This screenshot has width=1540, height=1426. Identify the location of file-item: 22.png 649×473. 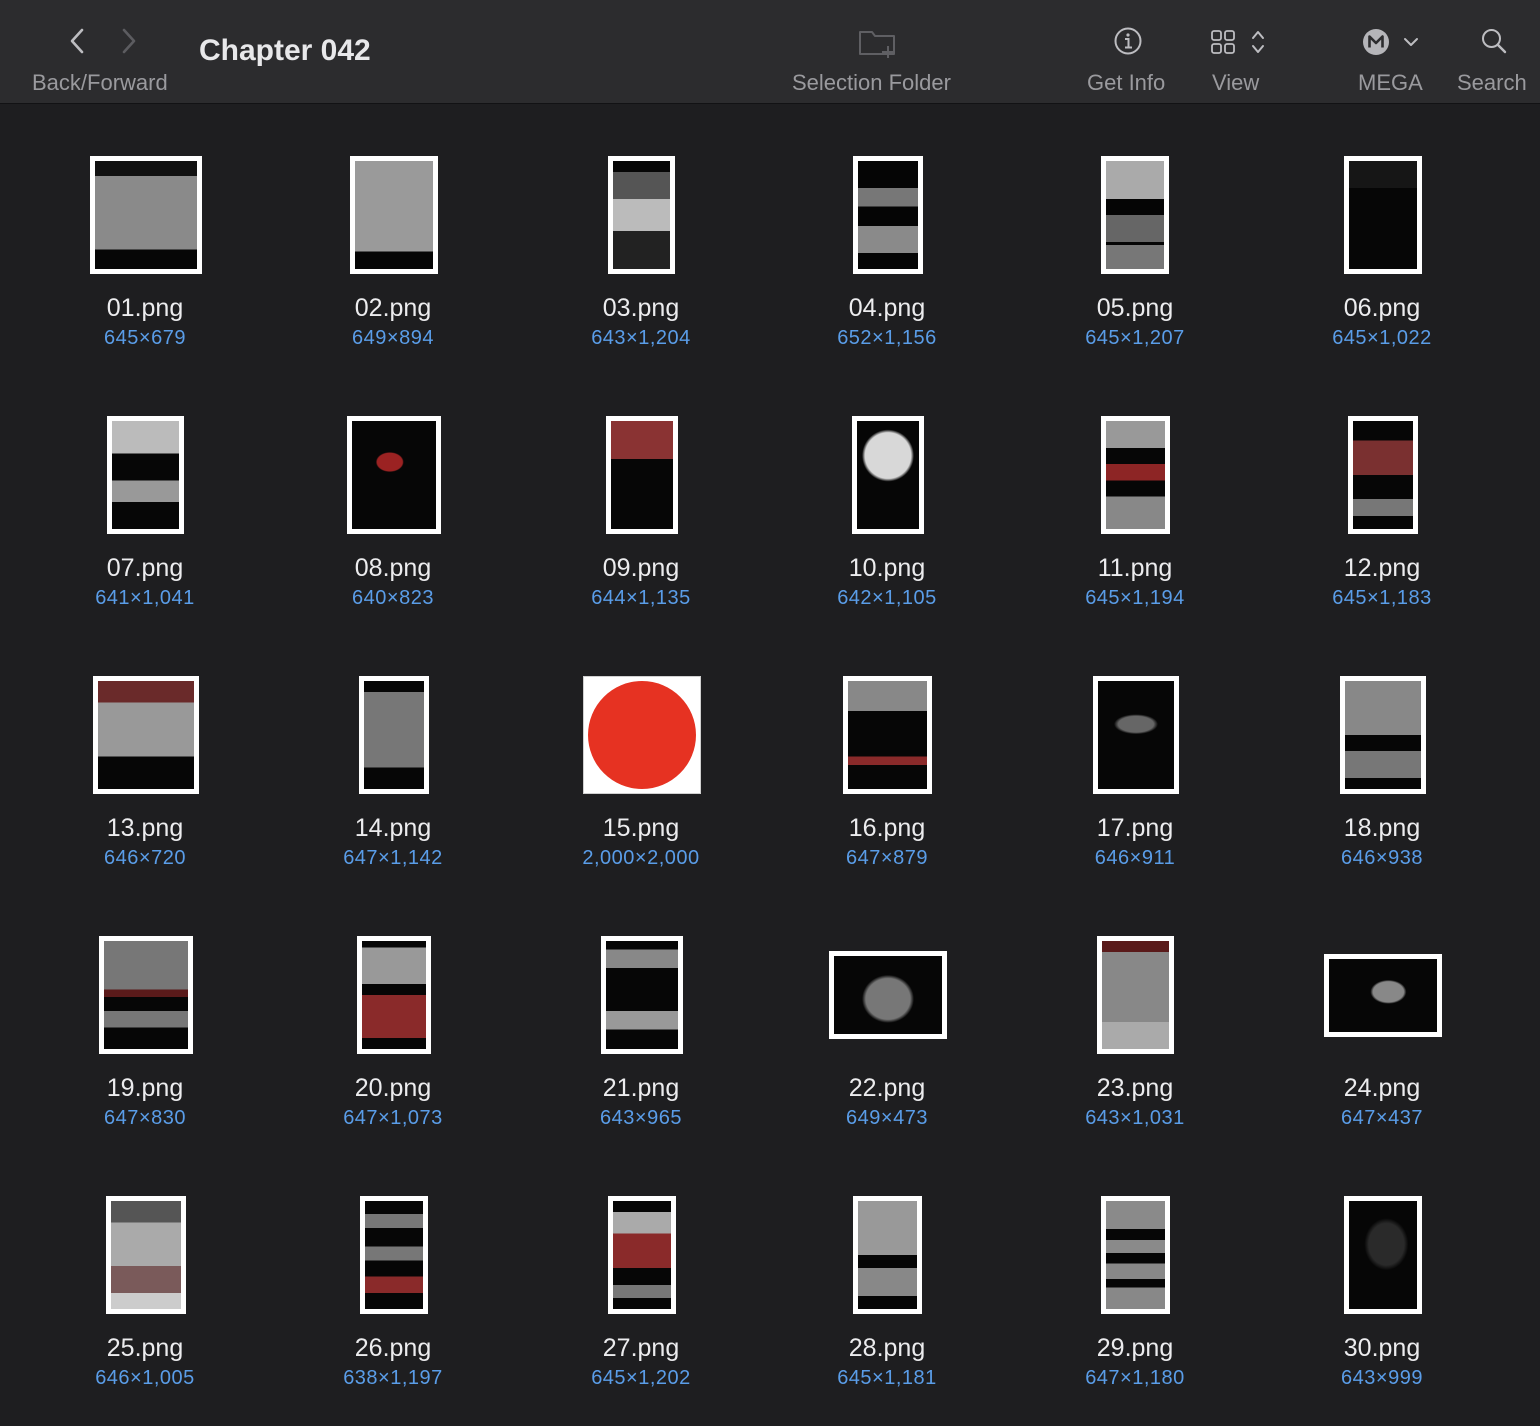
(887, 1006).